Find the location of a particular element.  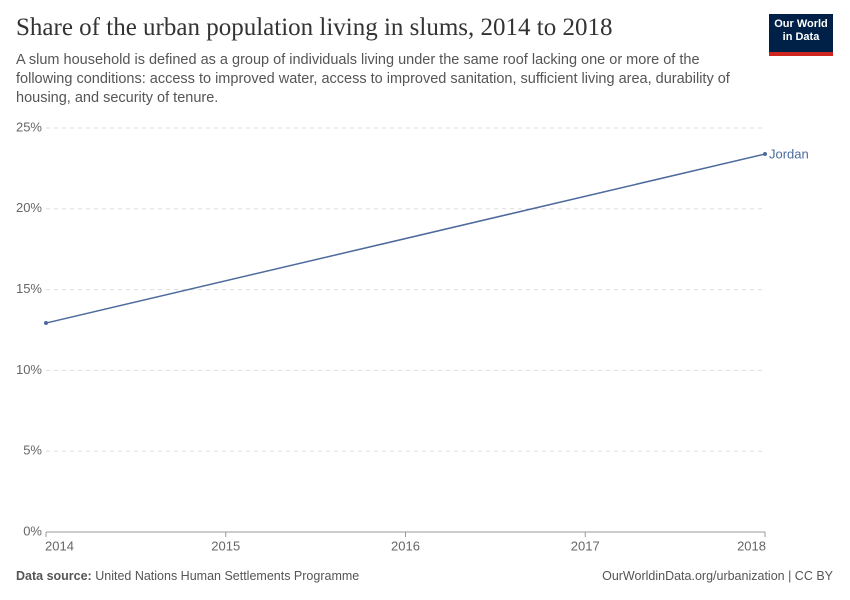

logo: Our World in Data is located at coordinates (801, 35).